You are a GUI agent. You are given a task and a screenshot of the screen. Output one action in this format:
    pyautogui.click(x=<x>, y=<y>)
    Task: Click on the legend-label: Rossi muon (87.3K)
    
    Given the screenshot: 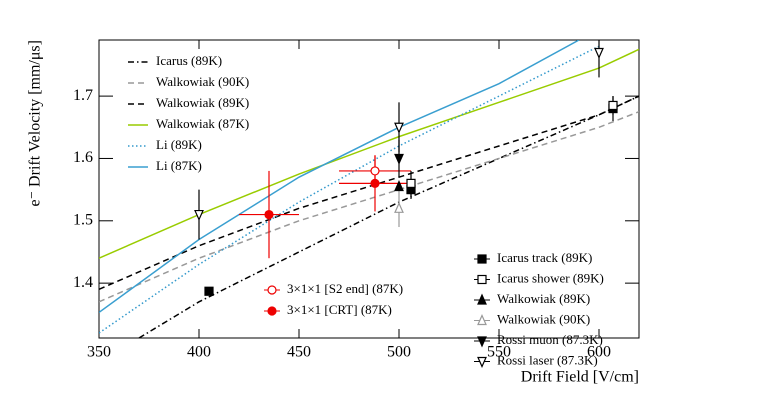 What is the action you would take?
    pyautogui.click(x=550, y=339)
    